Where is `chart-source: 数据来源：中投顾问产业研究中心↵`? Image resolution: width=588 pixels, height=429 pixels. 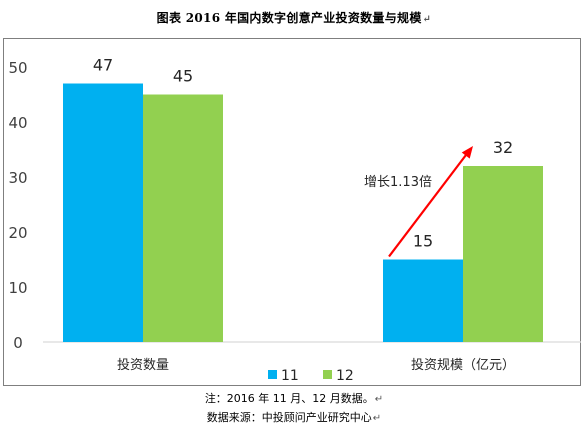 chart-source: 数据来源：中投顾问产业研究中心↵ is located at coordinates (294, 417).